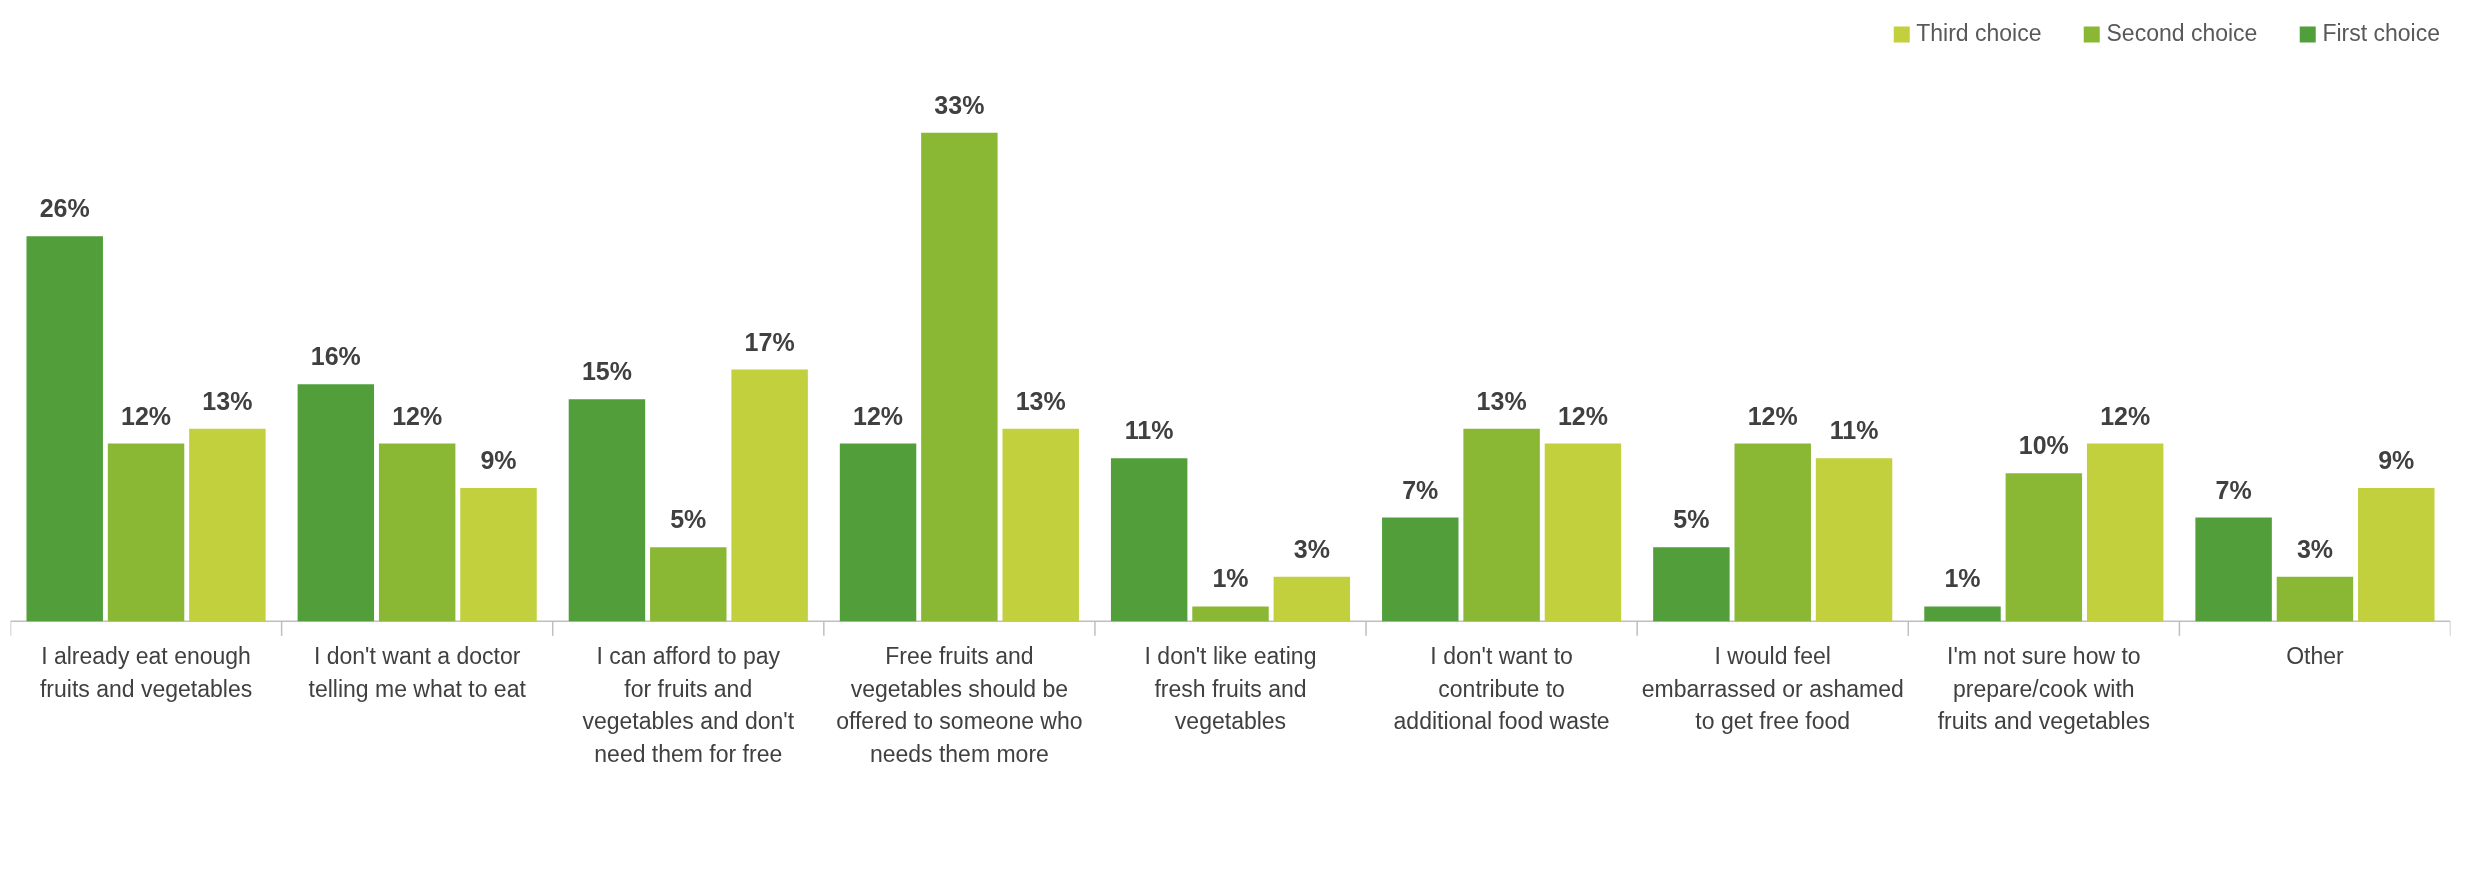 Image resolution: width=2468 pixels, height=883 pixels. Describe the element at coordinates (146, 672) in the screenshot. I see `x-tick-label: I already eat enough fruits and vegetables` at that location.